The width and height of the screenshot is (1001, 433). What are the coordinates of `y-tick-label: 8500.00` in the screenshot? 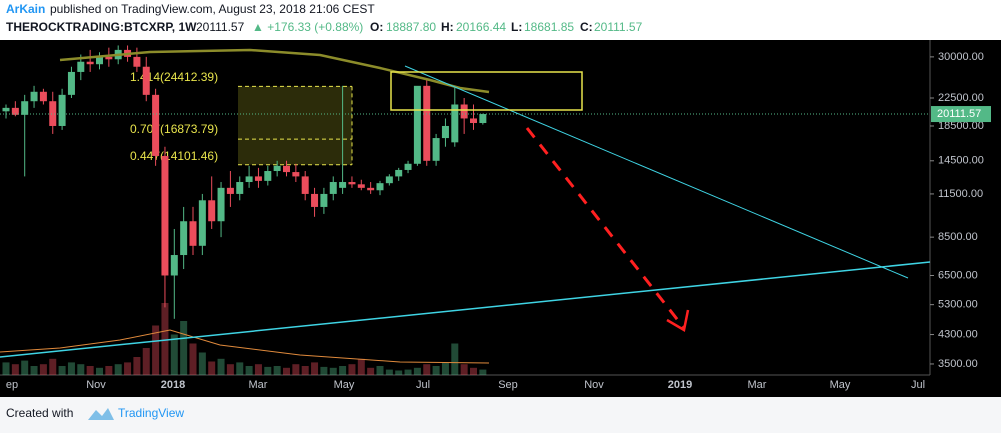 It's located at (958, 237).